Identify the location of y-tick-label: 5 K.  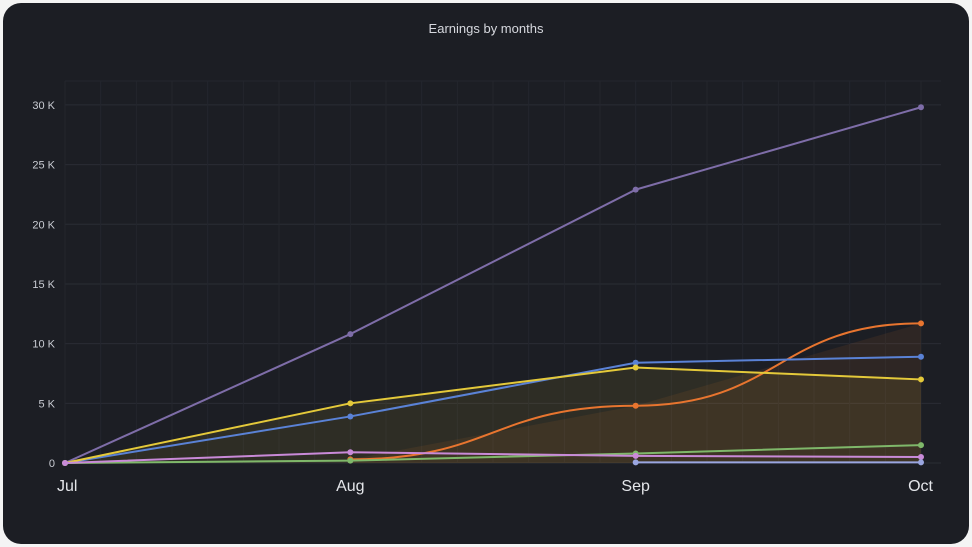
(46, 404).